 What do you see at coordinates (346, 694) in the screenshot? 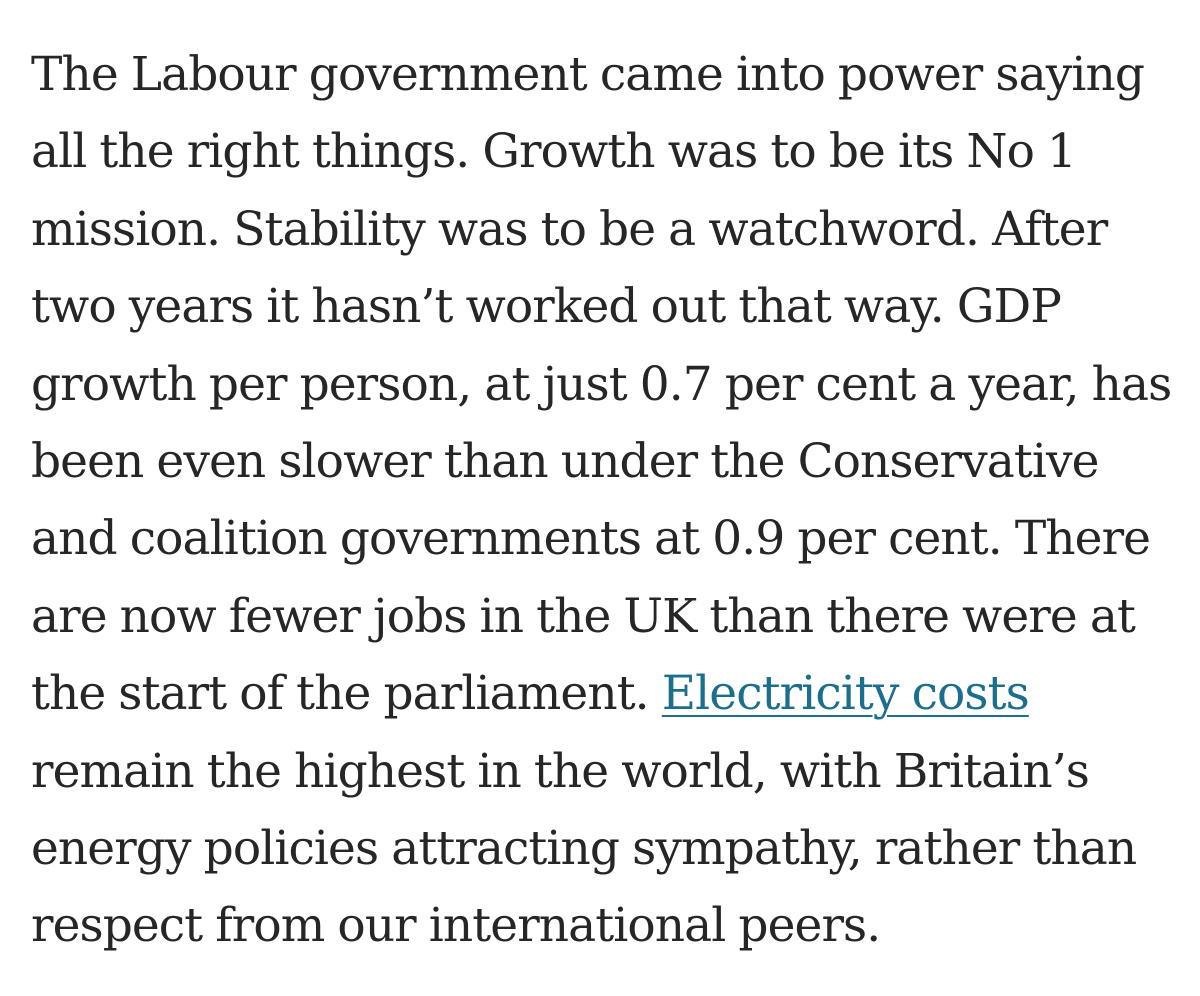
I see `line-text: the start of the parliament.` at bounding box center [346, 694].